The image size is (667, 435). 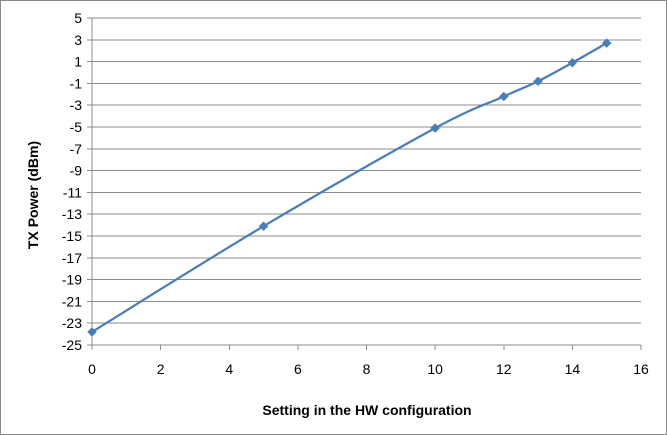 What do you see at coordinates (76, 105) in the screenshot?
I see `y-tick-label: -3` at bounding box center [76, 105].